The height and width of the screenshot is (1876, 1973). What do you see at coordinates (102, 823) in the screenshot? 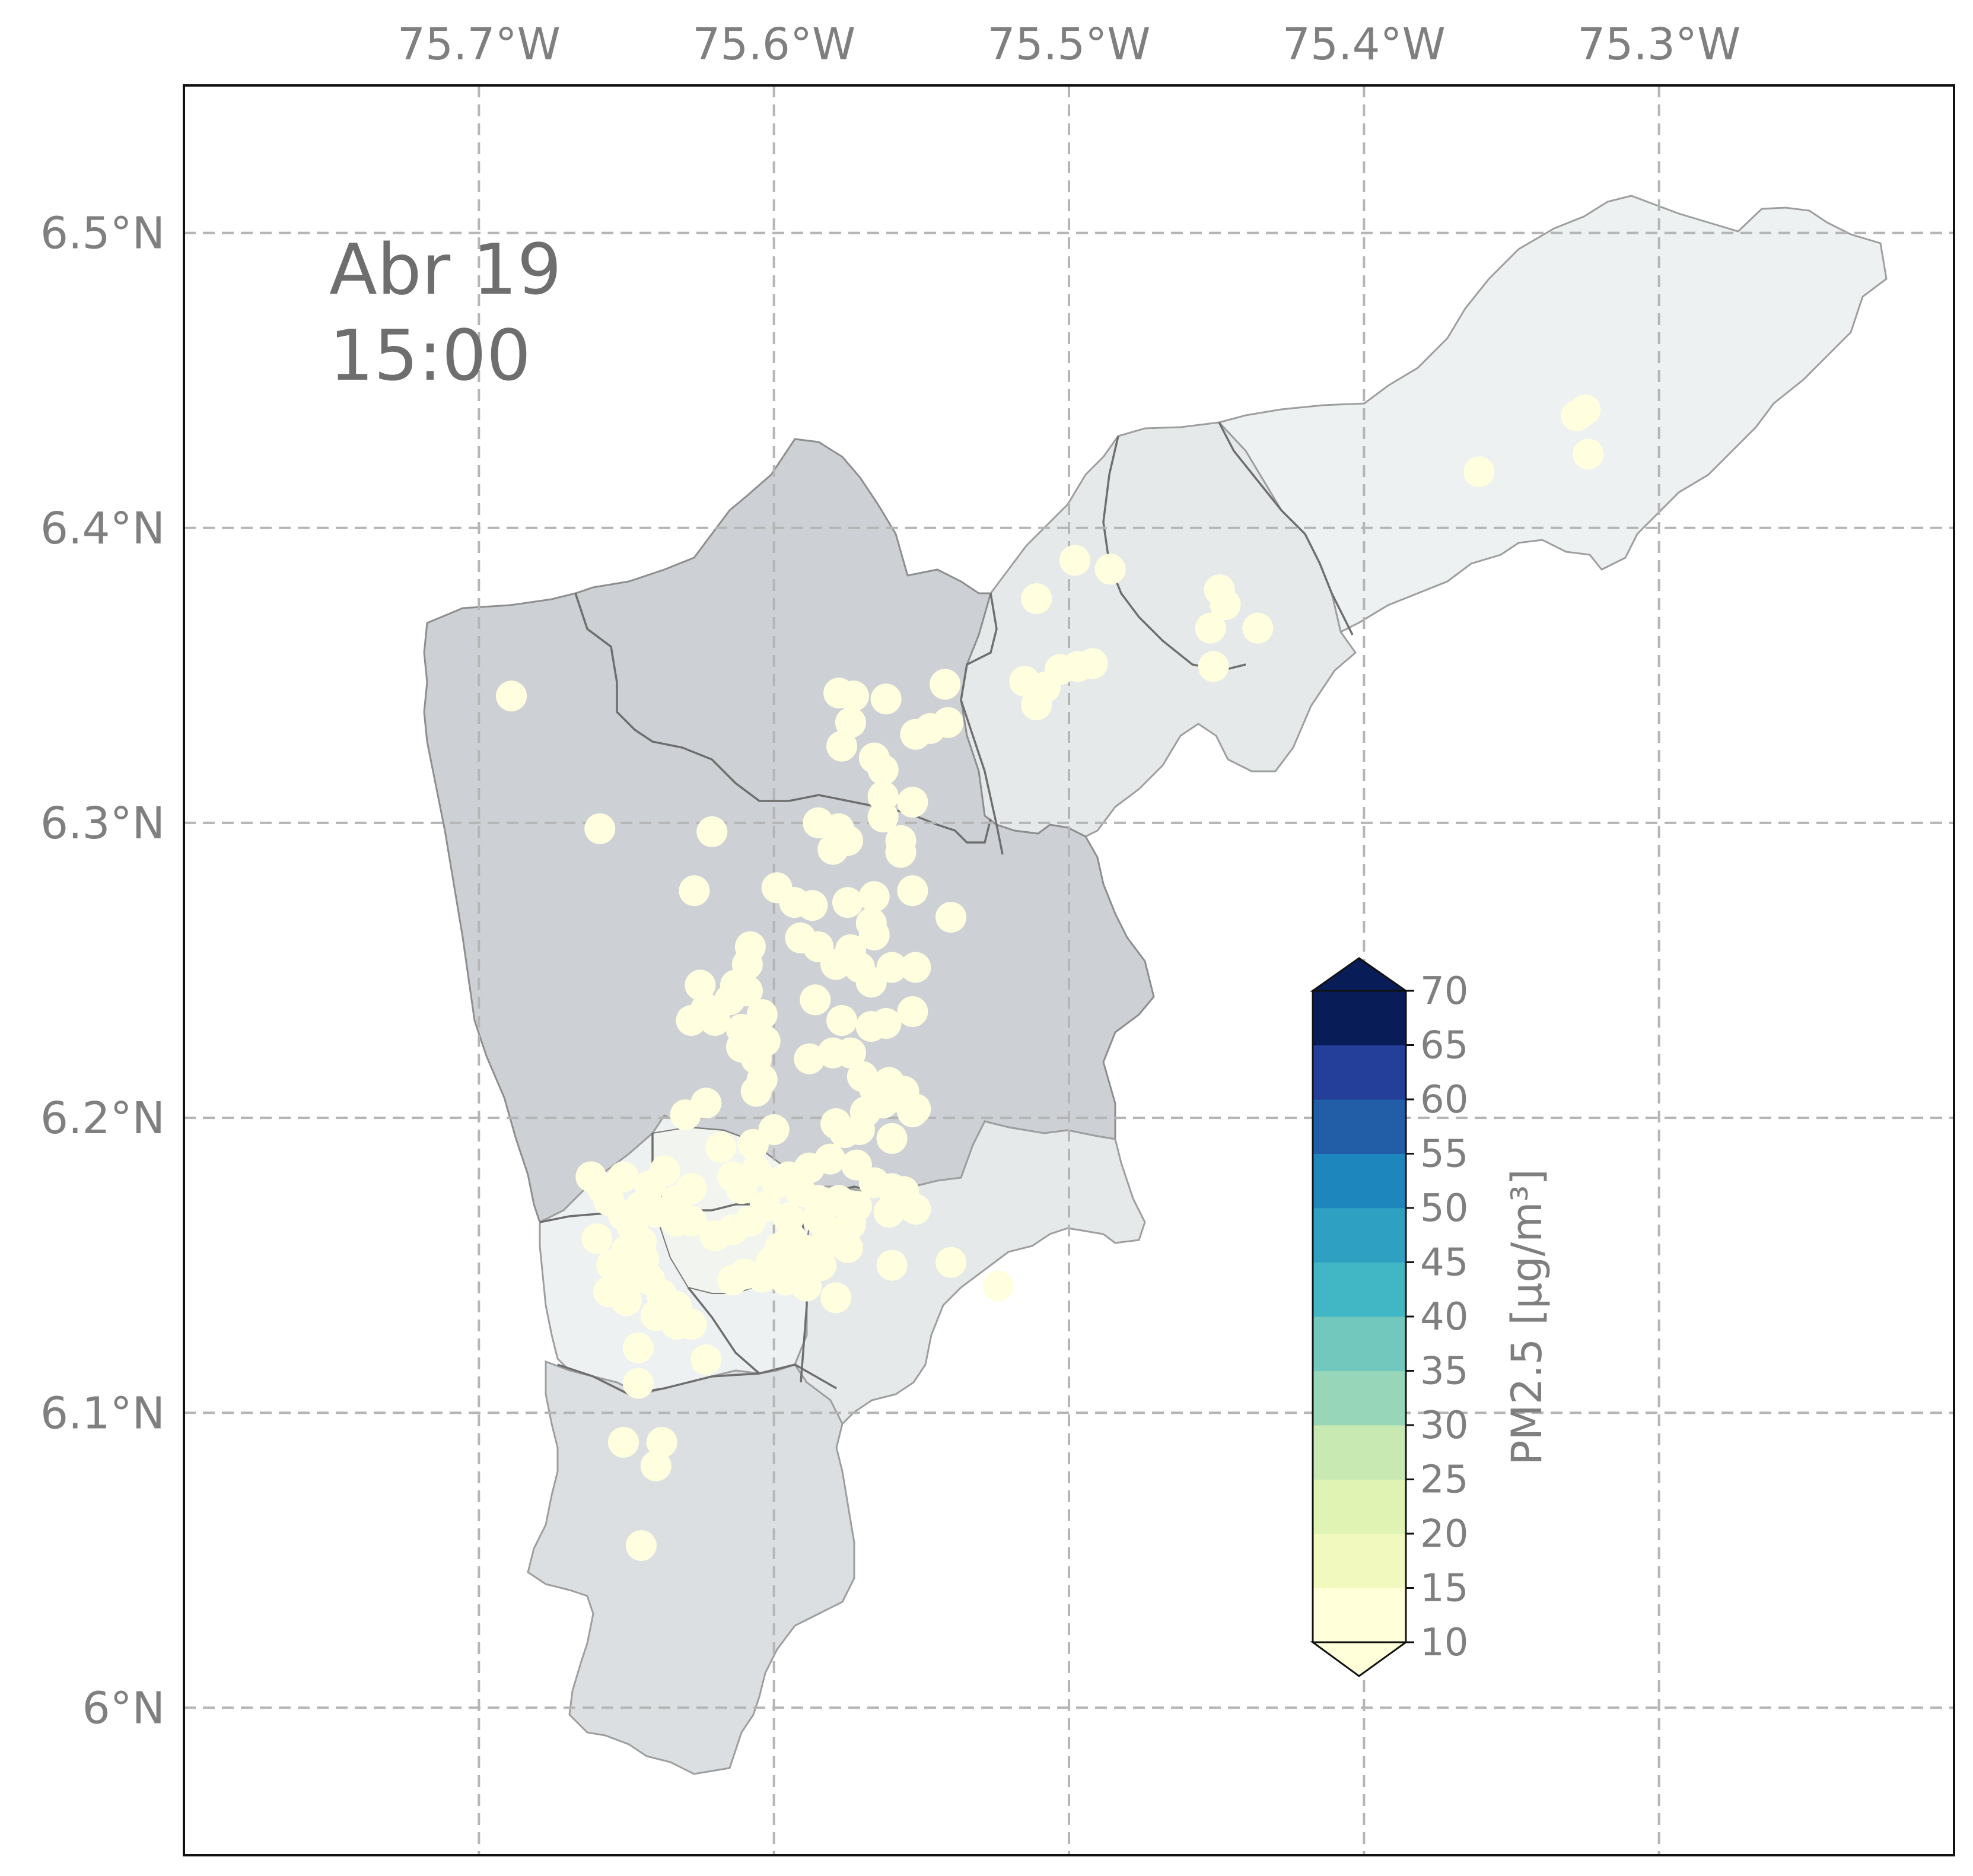
I see `lat-tick-label: 6.3°N` at bounding box center [102, 823].